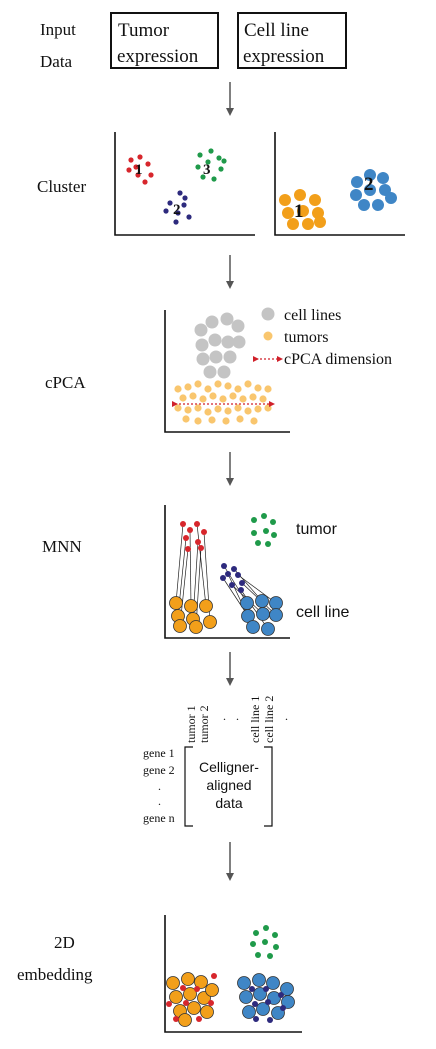 This screenshot has width=436, height=1049. I want to click on mnn-red-points, so click(193, 536).